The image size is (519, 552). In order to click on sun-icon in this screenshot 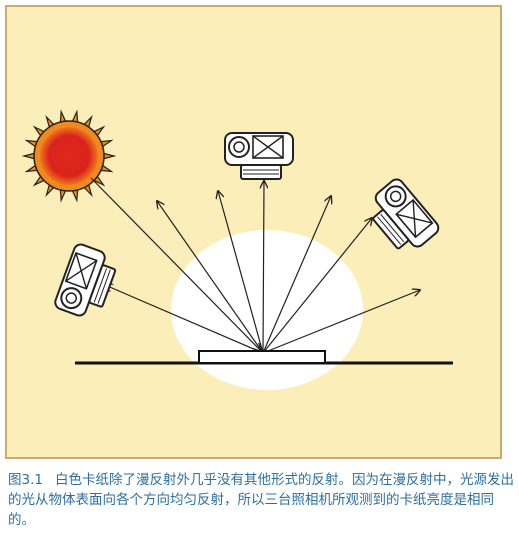, I will do `click(69, 156)`.